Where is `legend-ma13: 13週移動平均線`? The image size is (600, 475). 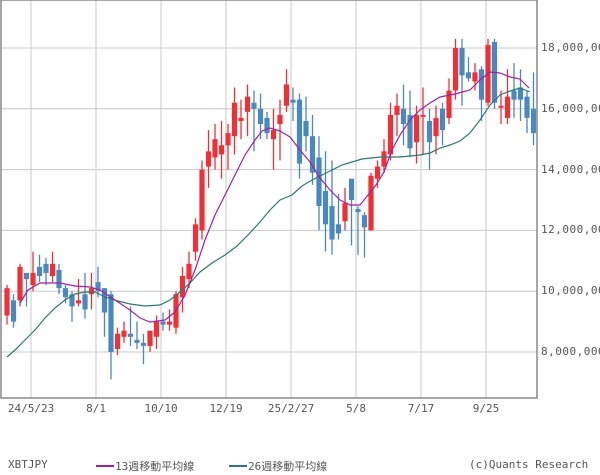 legend-ma13: 13週移動平均線 is located at coordinates (145, 466).